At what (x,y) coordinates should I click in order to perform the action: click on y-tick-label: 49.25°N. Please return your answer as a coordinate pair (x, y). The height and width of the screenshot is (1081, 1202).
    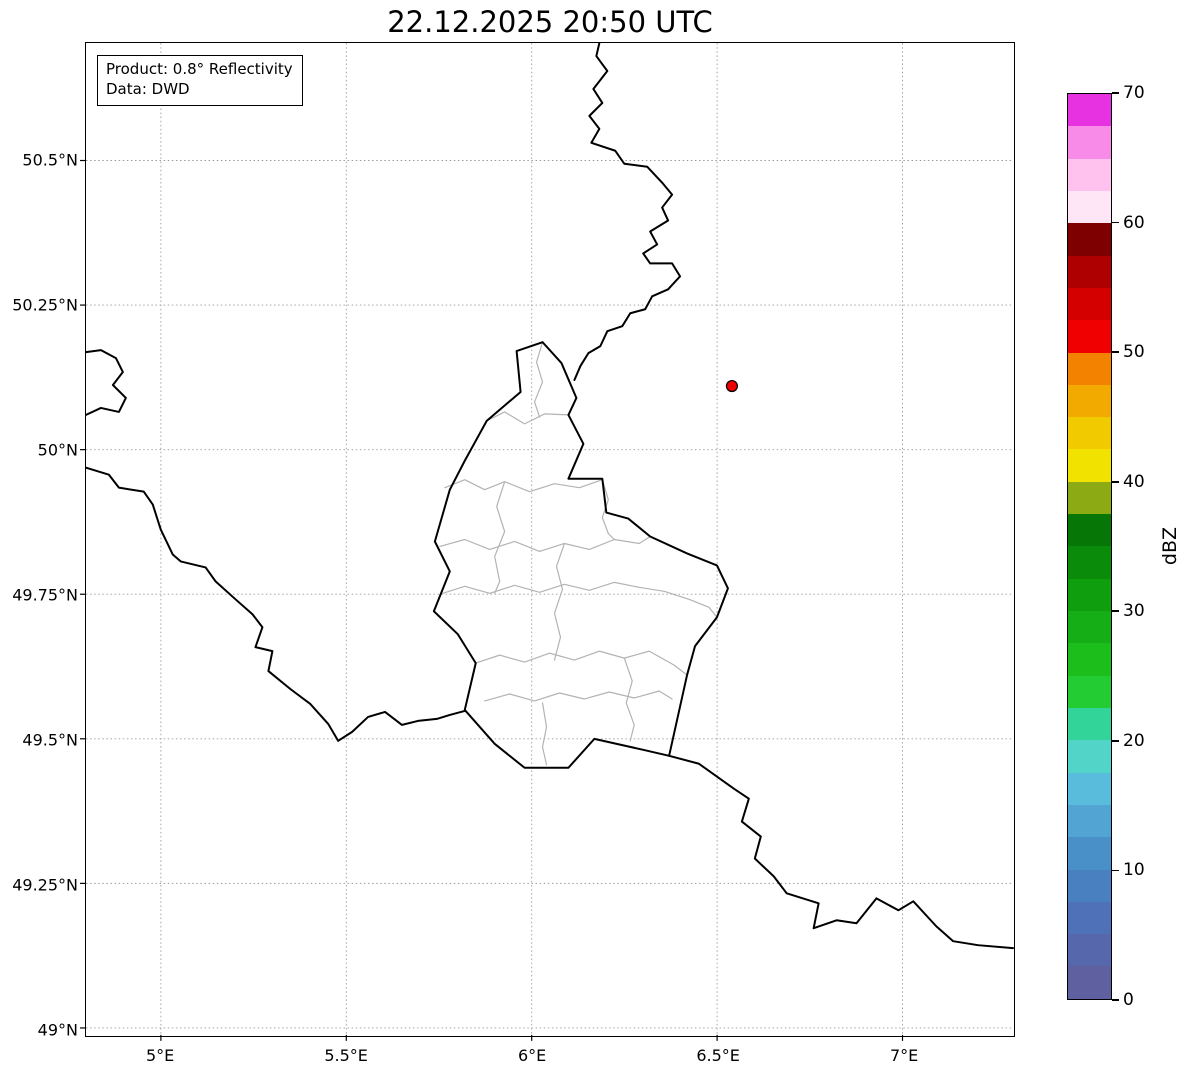
    Looking at the image, I should click on (45, 885).